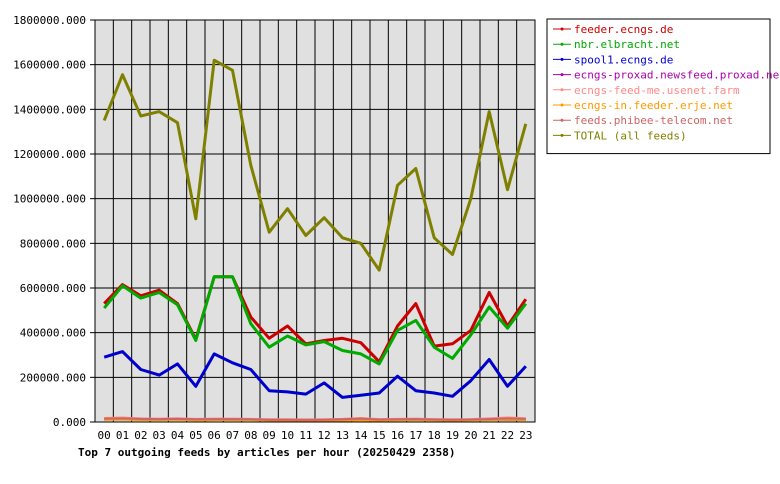 Image resolution: width=780 pixels, height=484 pixels. Describe the element at coordinates (324, 435) in the screenshot. I see `x-tick-label: 12` at that location.